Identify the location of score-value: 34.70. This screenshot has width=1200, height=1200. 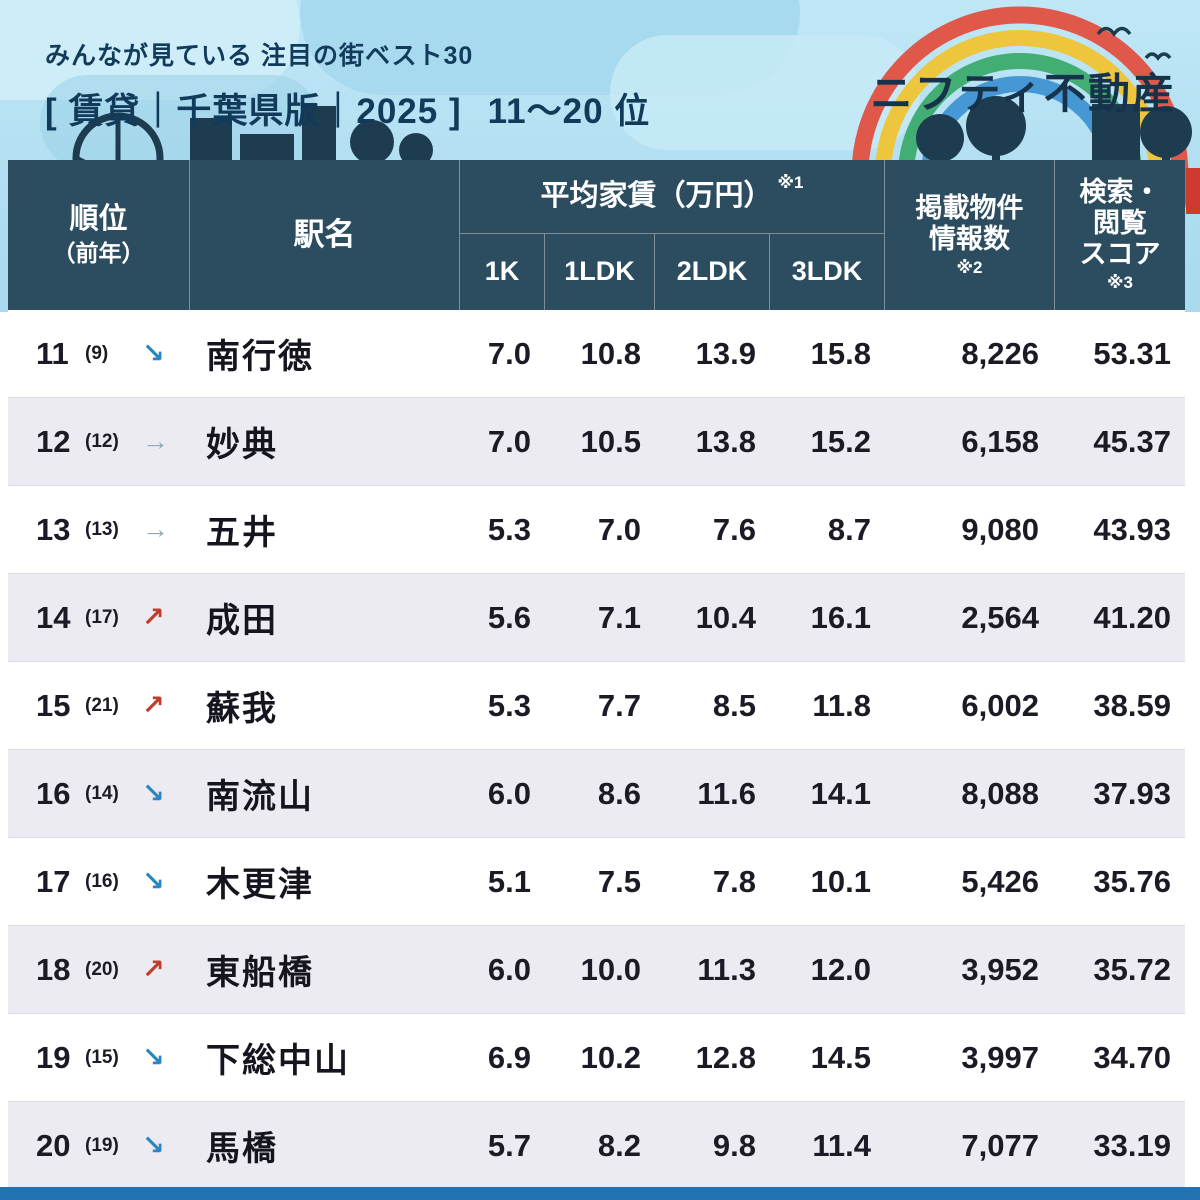
(1132, 1057).